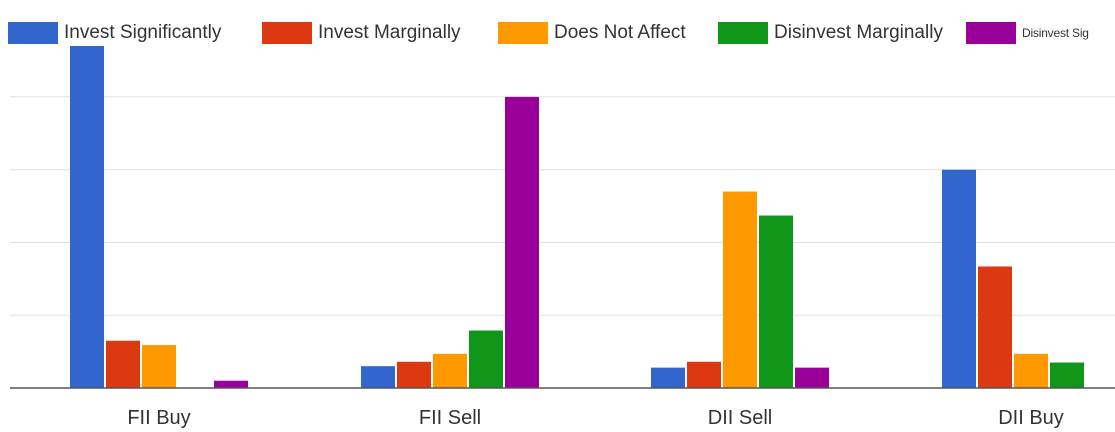 Image resolution: width=1115 pixels, height=432 pixels. I want to click on bar-dii-sell-does-not-affect, so click(740, 289).